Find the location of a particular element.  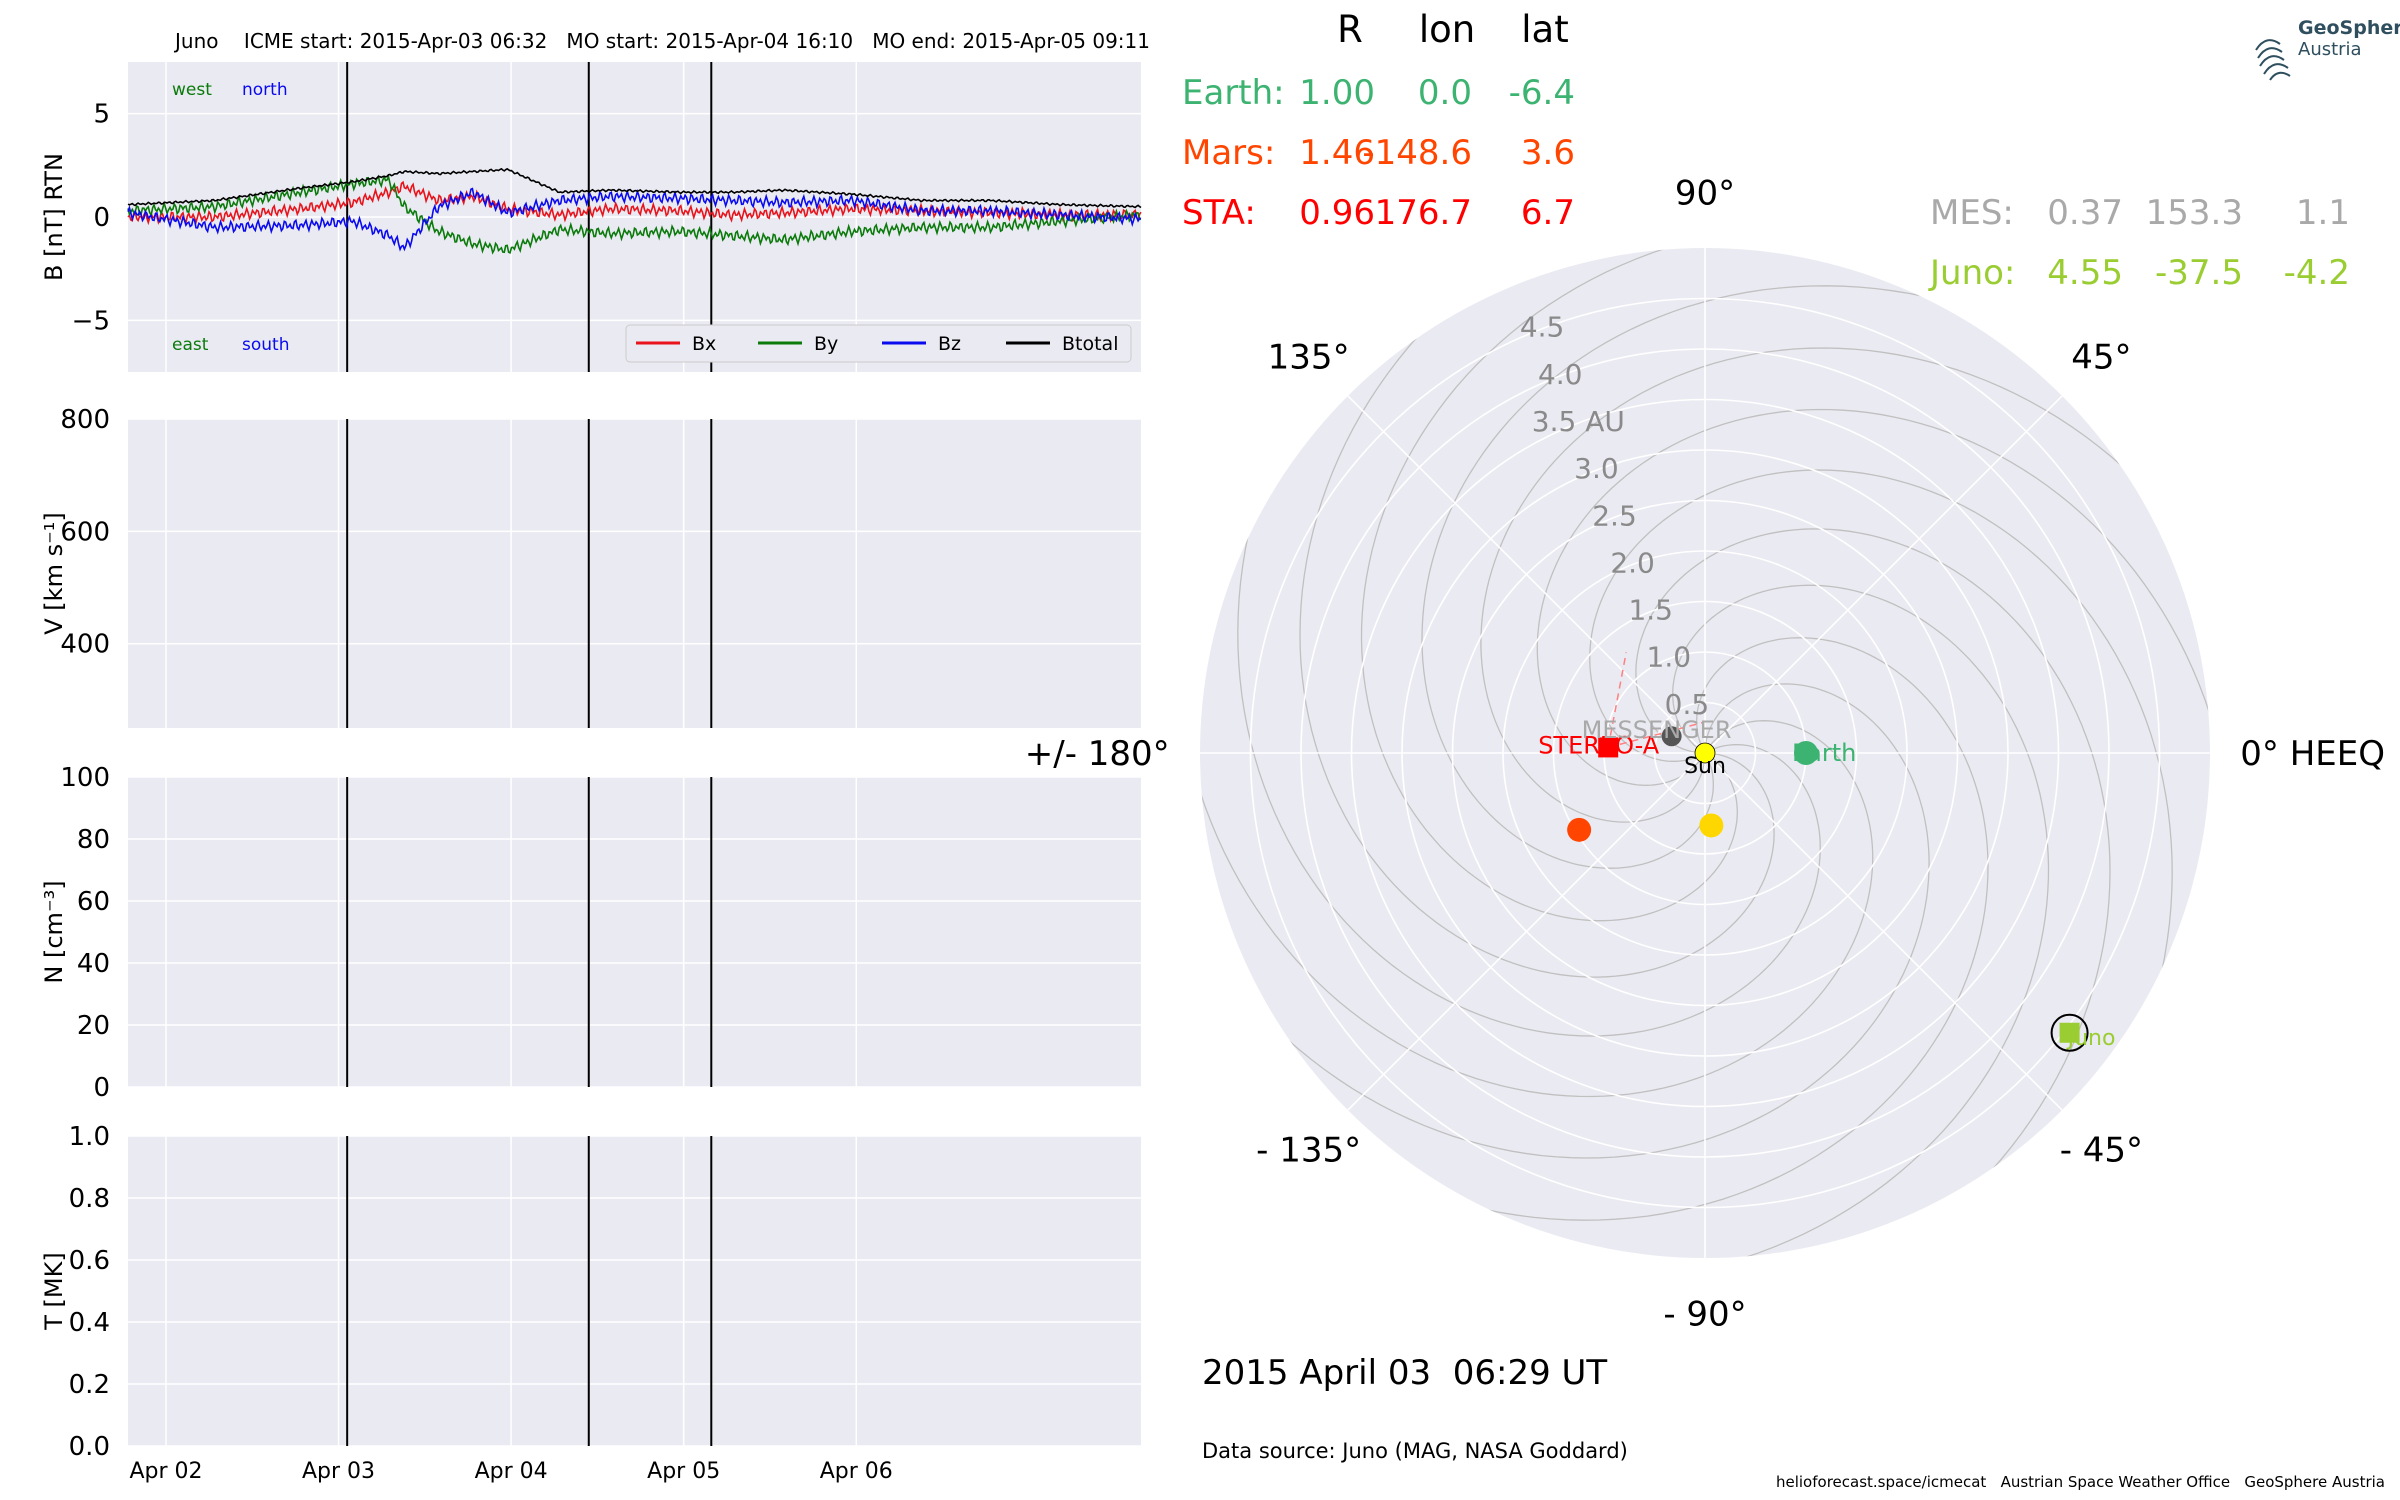

angle-label: - 90° is located at coordinates (1704, 1315).